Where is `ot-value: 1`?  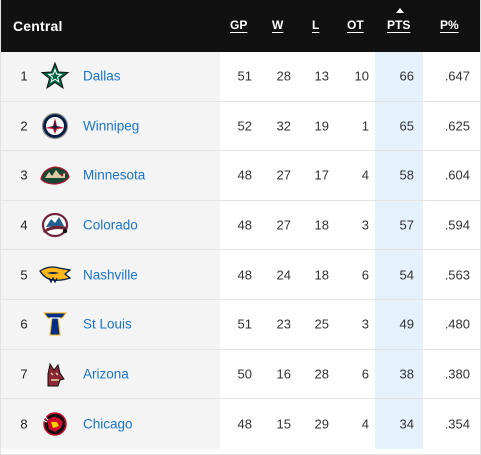
ot-value: 1 is located at coordinates (365, 126).